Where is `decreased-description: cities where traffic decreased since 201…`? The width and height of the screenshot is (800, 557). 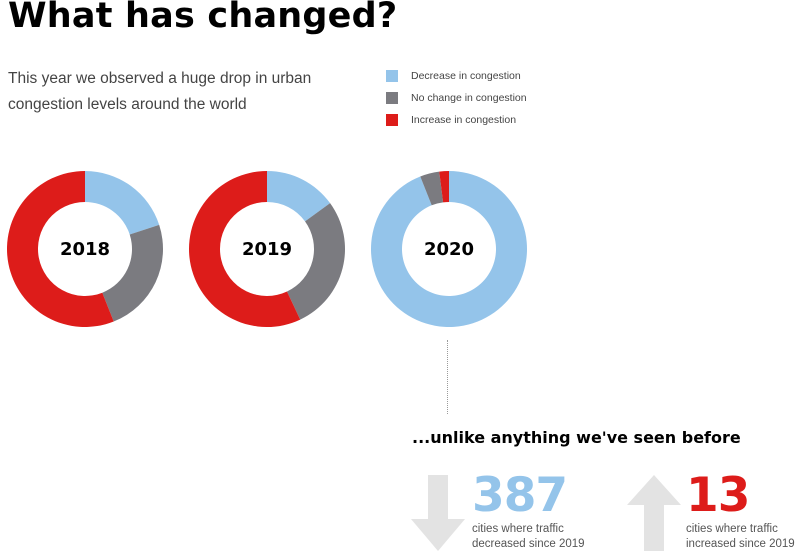 decreased-description: cities where traffic decreased since 201… is located at coordinates (528, 536).